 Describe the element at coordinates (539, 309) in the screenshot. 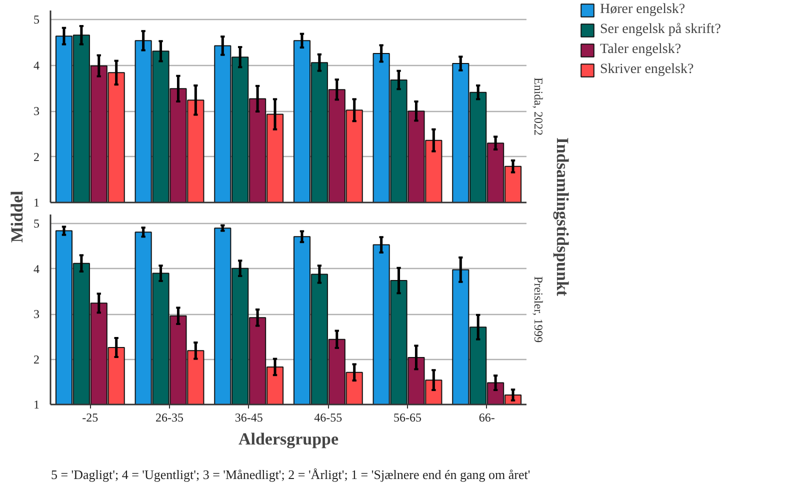

I see `text: Preisler, 1999` at that location.